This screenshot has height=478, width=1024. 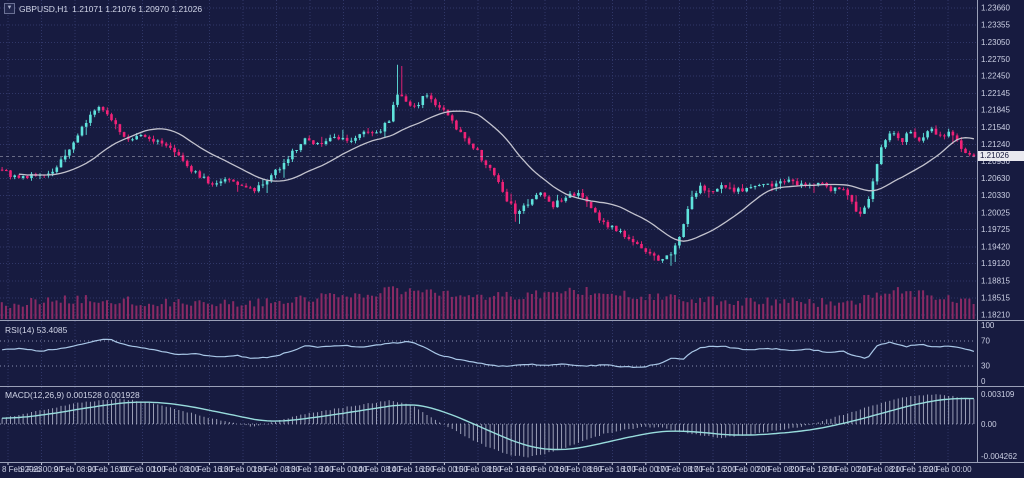 I want to click on svg-text: 17 Feb 16:00, so click(x=713, y=469).